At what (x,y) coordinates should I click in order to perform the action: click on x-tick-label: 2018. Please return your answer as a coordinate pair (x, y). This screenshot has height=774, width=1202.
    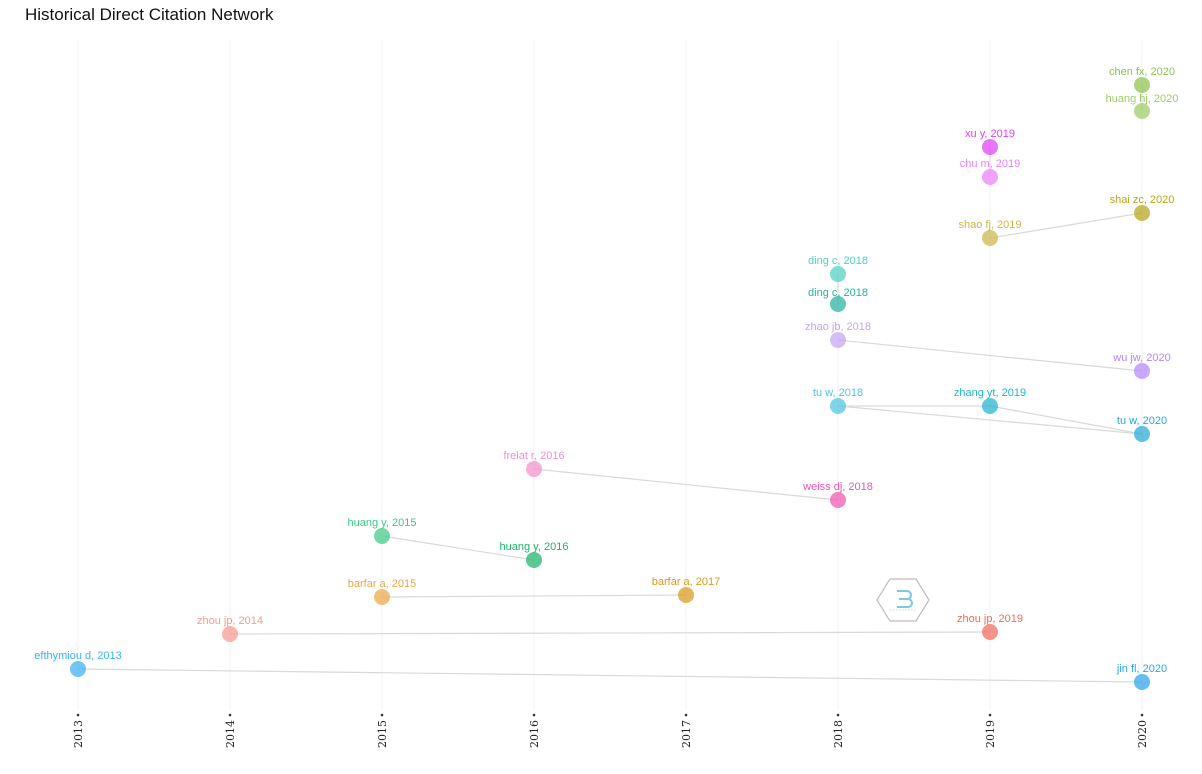
    Looking at the image, I should click on (838, 734).